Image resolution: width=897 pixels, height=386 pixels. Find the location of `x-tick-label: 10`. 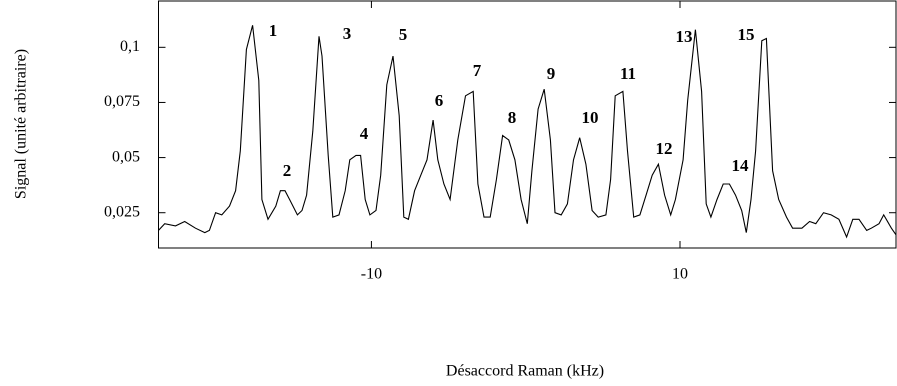

x-tick-label: 10 is located at coordinates (680, 274).